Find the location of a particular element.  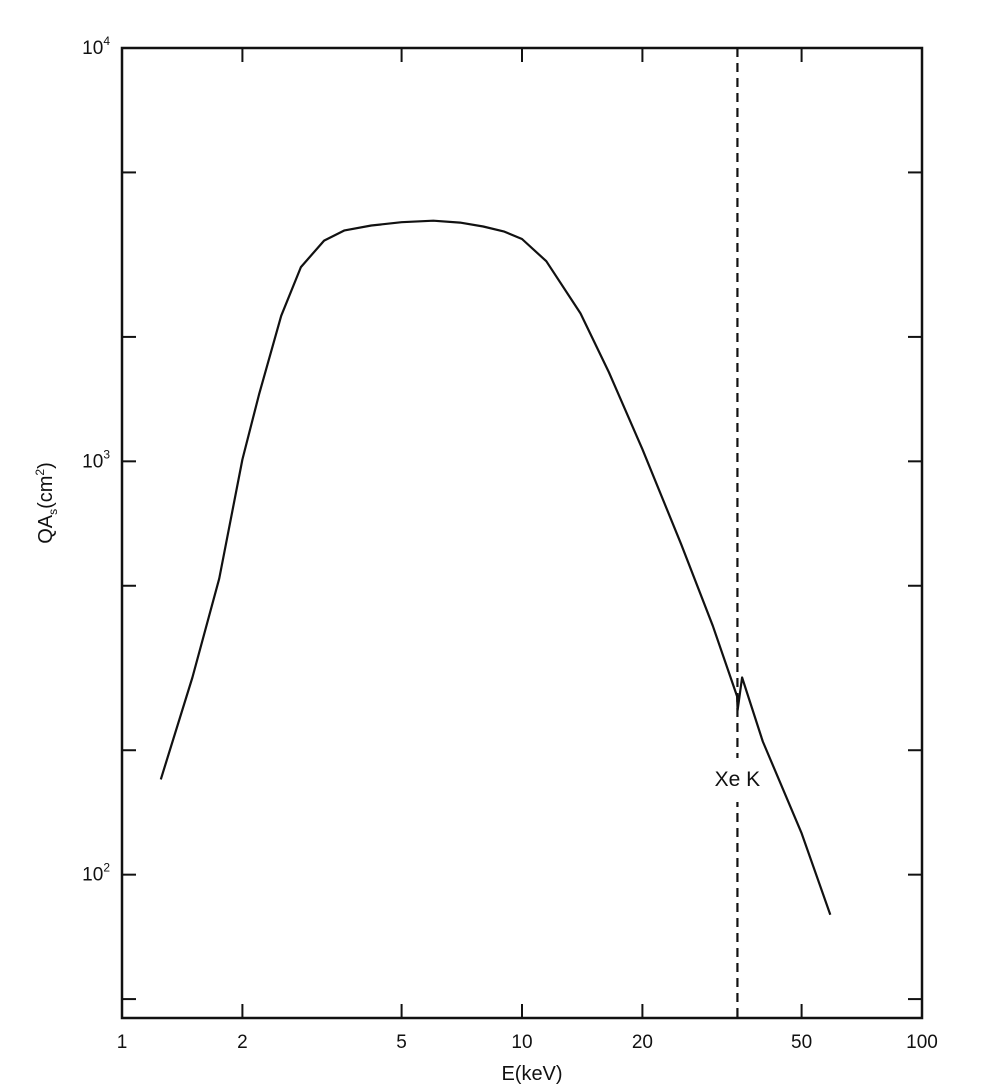

y-tick-label-exp: 2 is located at coordinates (106, 868).